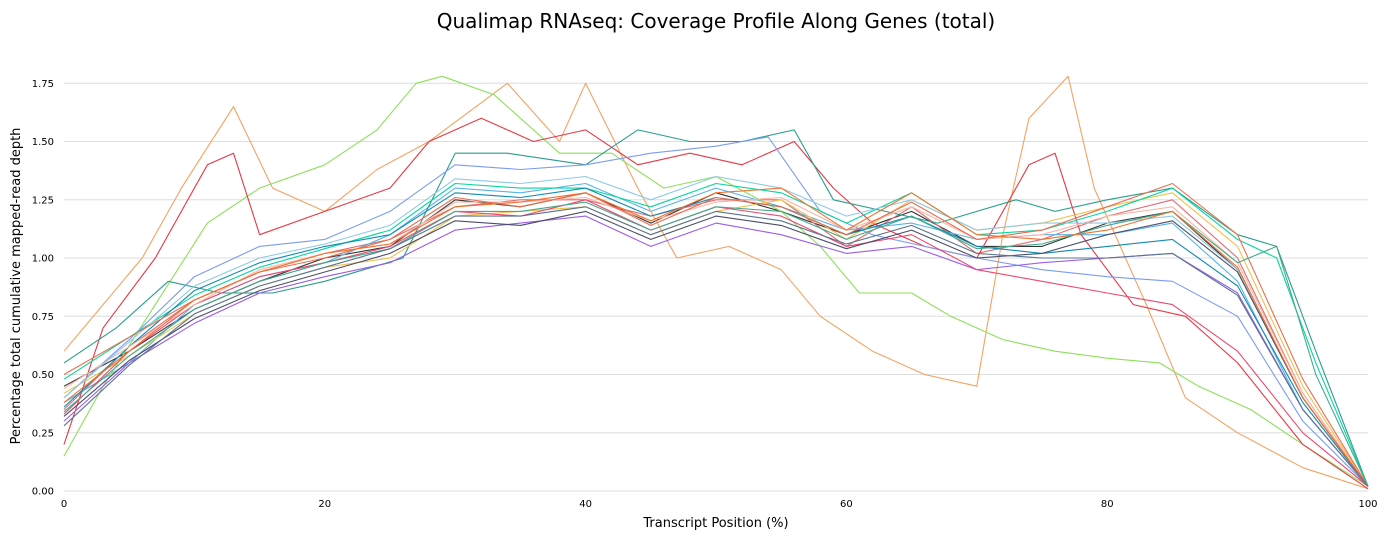 The height and width of the screenshot is (540, 1390). I want to click on x-tick-label: 80, so click(1107, 504).